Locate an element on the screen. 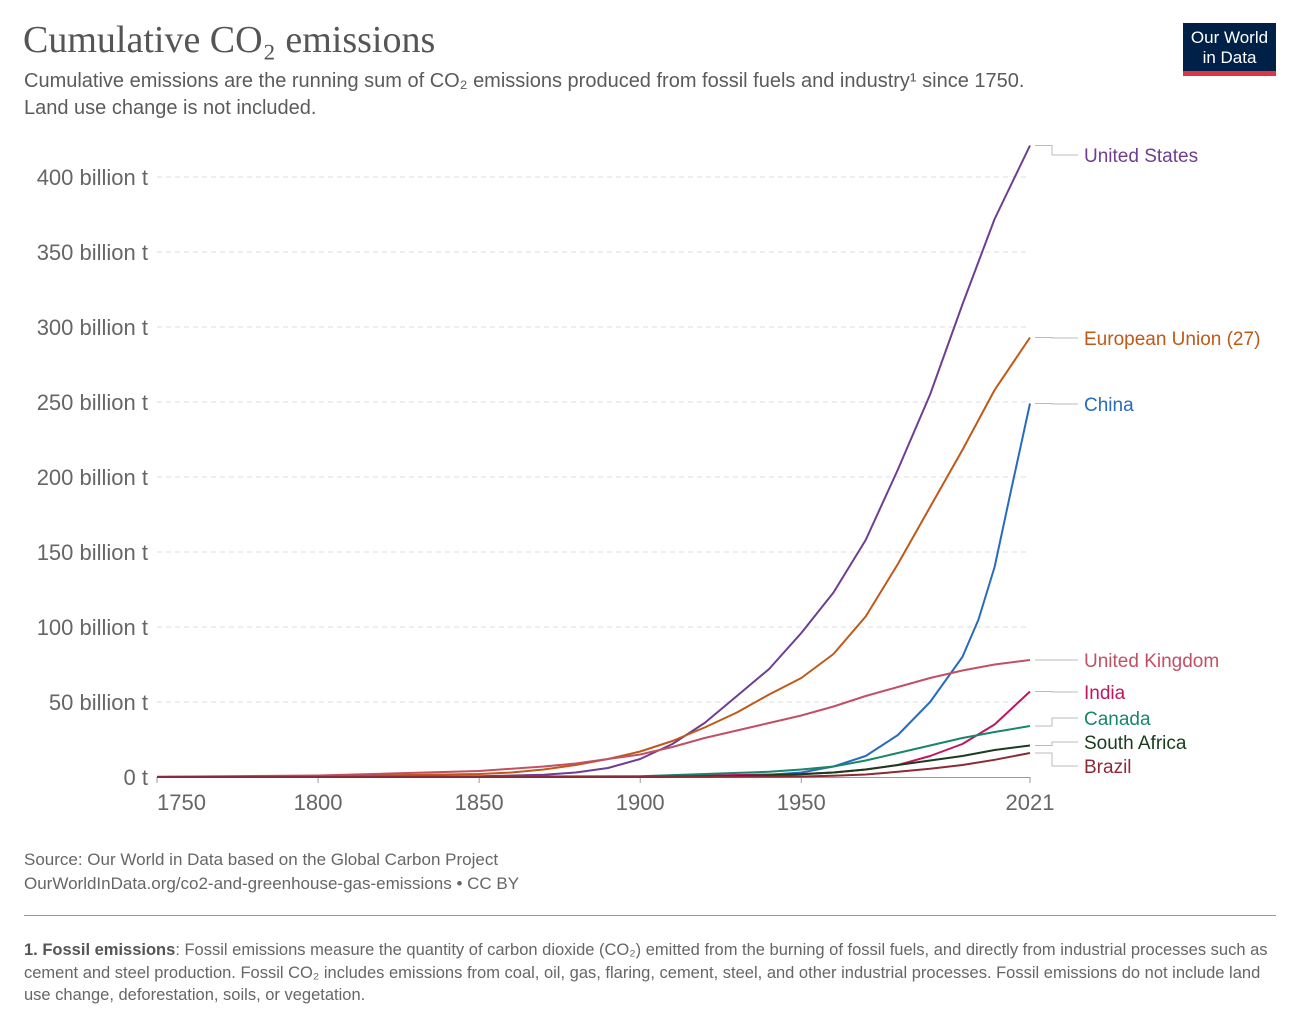  series-label: India is located at coordinates (1105, 693).